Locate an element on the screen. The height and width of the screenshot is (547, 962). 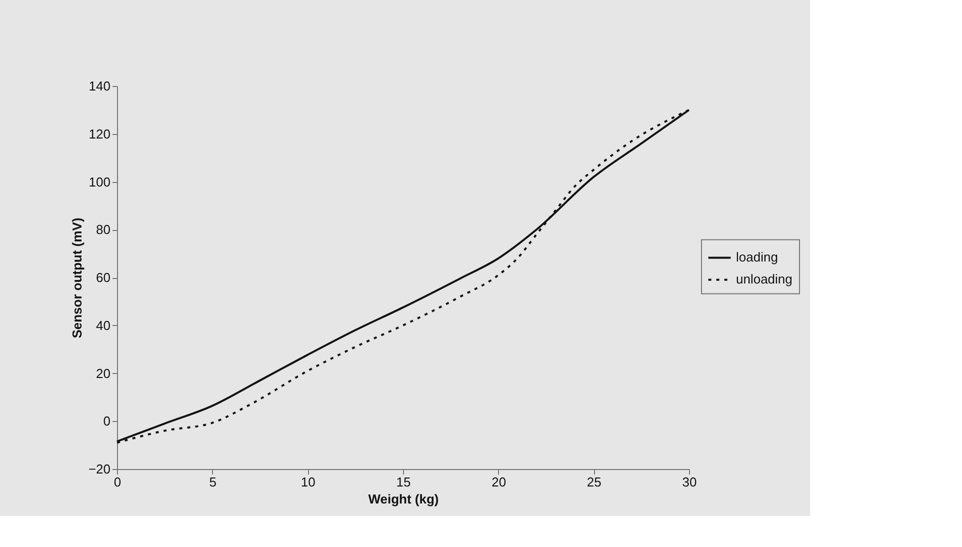
y-tick-label: 0 is located at coordinates (106, 421).